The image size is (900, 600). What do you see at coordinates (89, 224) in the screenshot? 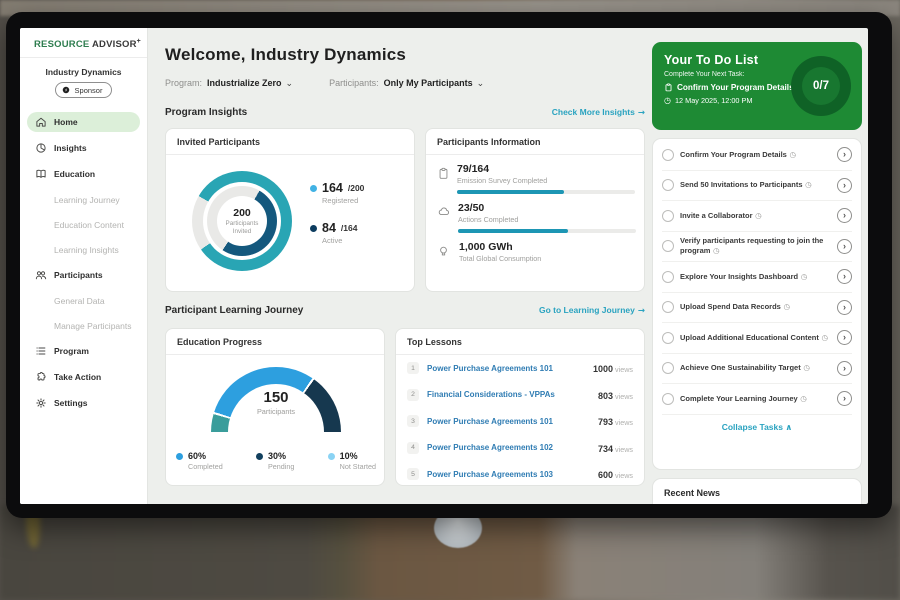
I see `sidebar-subitem-education-content: Education Content` at bounding box center [89, 224].